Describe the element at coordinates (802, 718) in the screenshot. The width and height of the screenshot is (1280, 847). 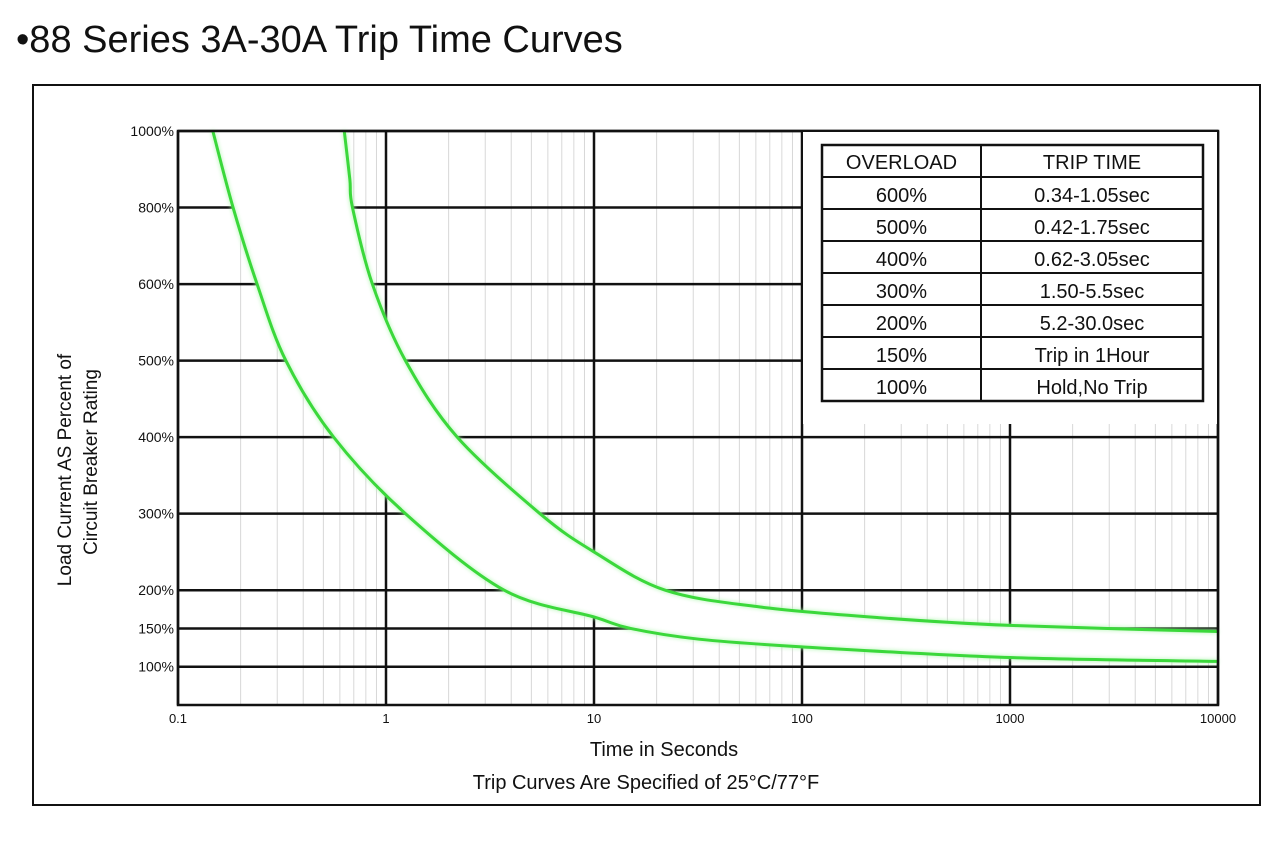
I see `x-tick-label: 100` at that location.